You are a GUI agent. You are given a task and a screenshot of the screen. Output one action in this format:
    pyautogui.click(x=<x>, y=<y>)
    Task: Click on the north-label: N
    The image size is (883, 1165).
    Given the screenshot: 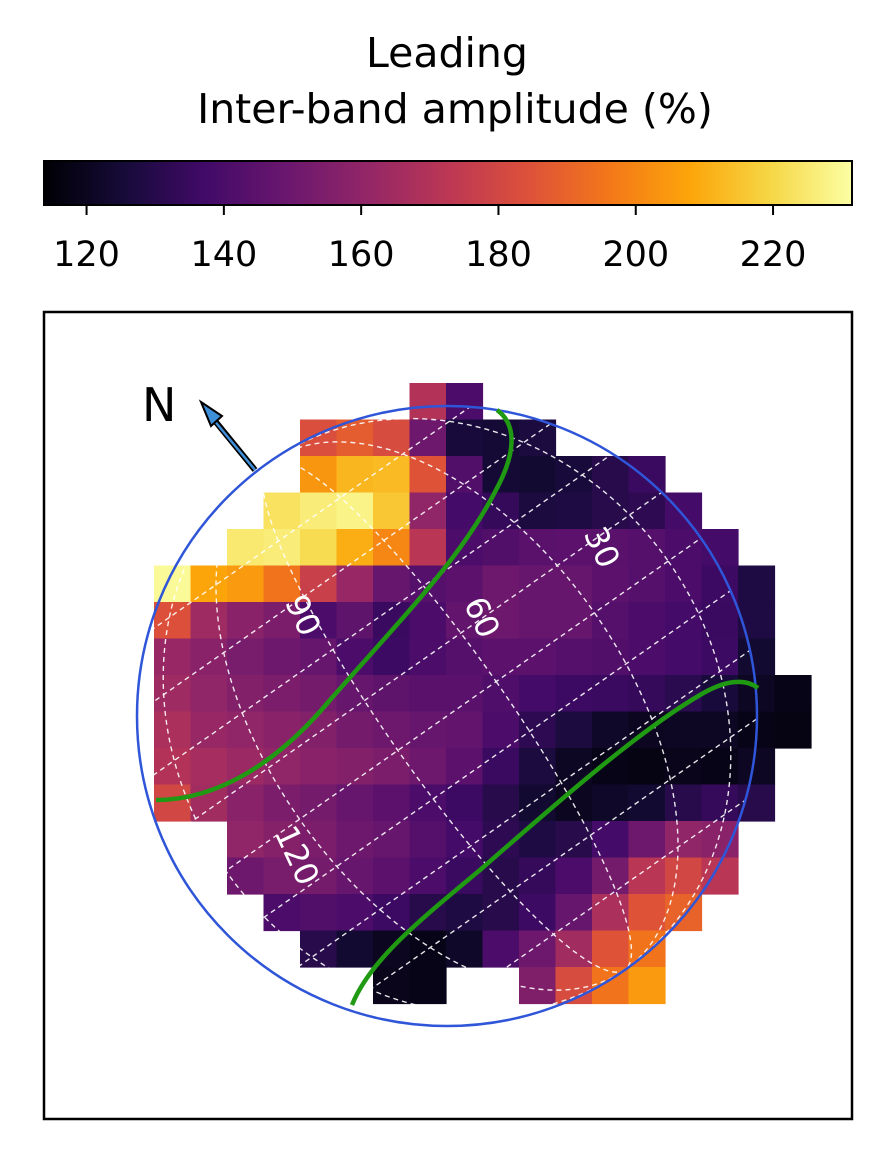 What is the action you would take?
    pyautogui.click(x=159, y=405)
    